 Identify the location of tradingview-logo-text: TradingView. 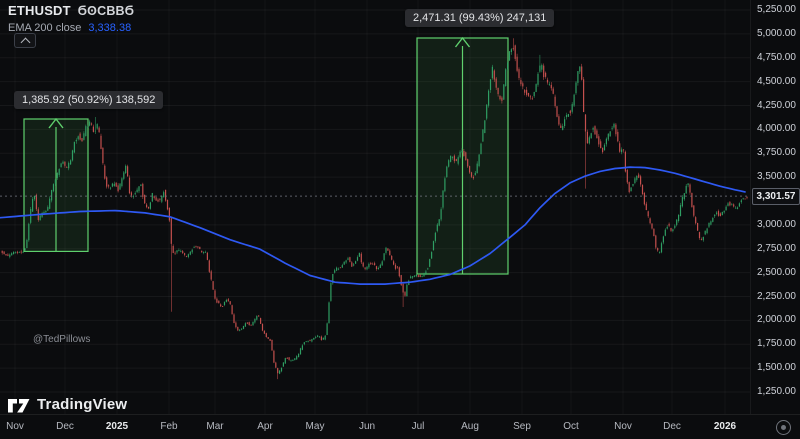
(82, 404).